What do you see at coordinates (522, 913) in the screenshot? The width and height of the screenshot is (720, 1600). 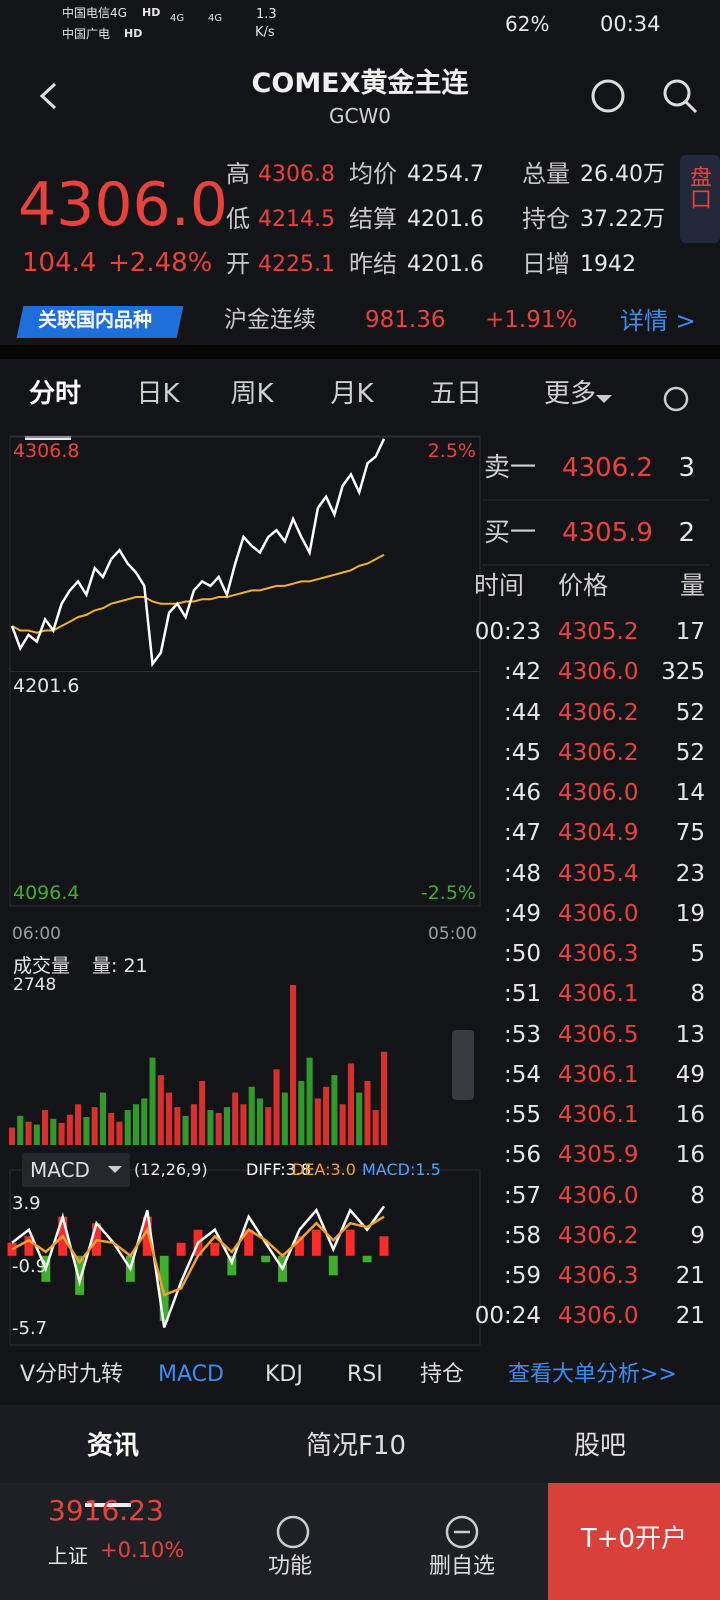 I see `trade-time: :49` at bounding box center [522, 913].